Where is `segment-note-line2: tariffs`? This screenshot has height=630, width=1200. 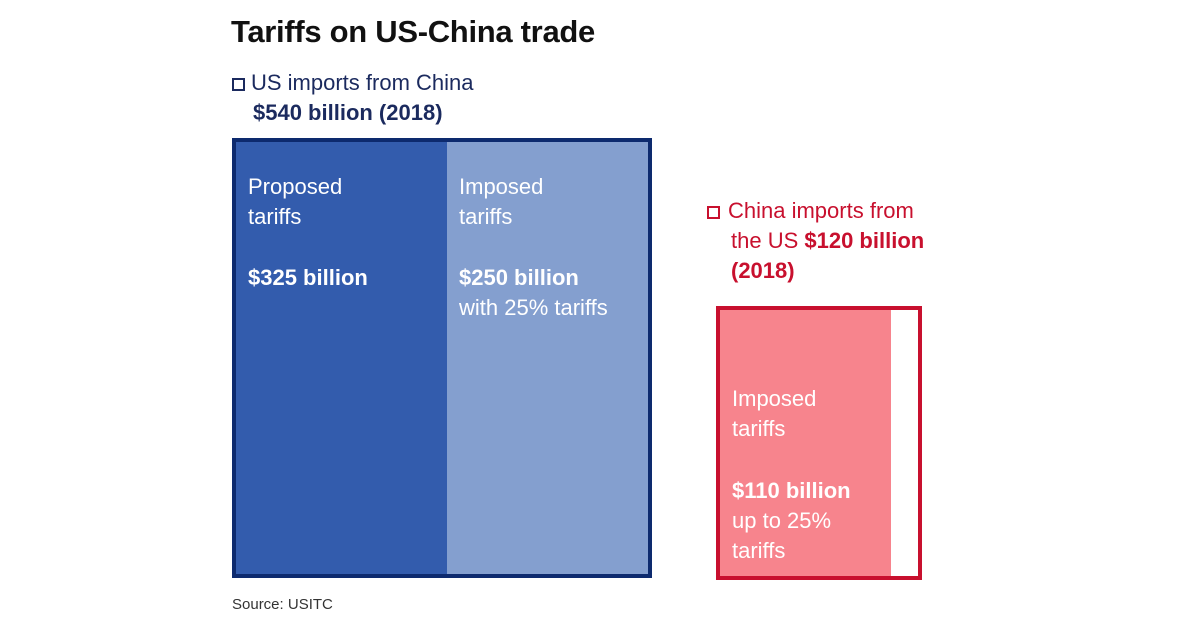 segment-note-line2: tariffs is located at coordinates (759, 550).